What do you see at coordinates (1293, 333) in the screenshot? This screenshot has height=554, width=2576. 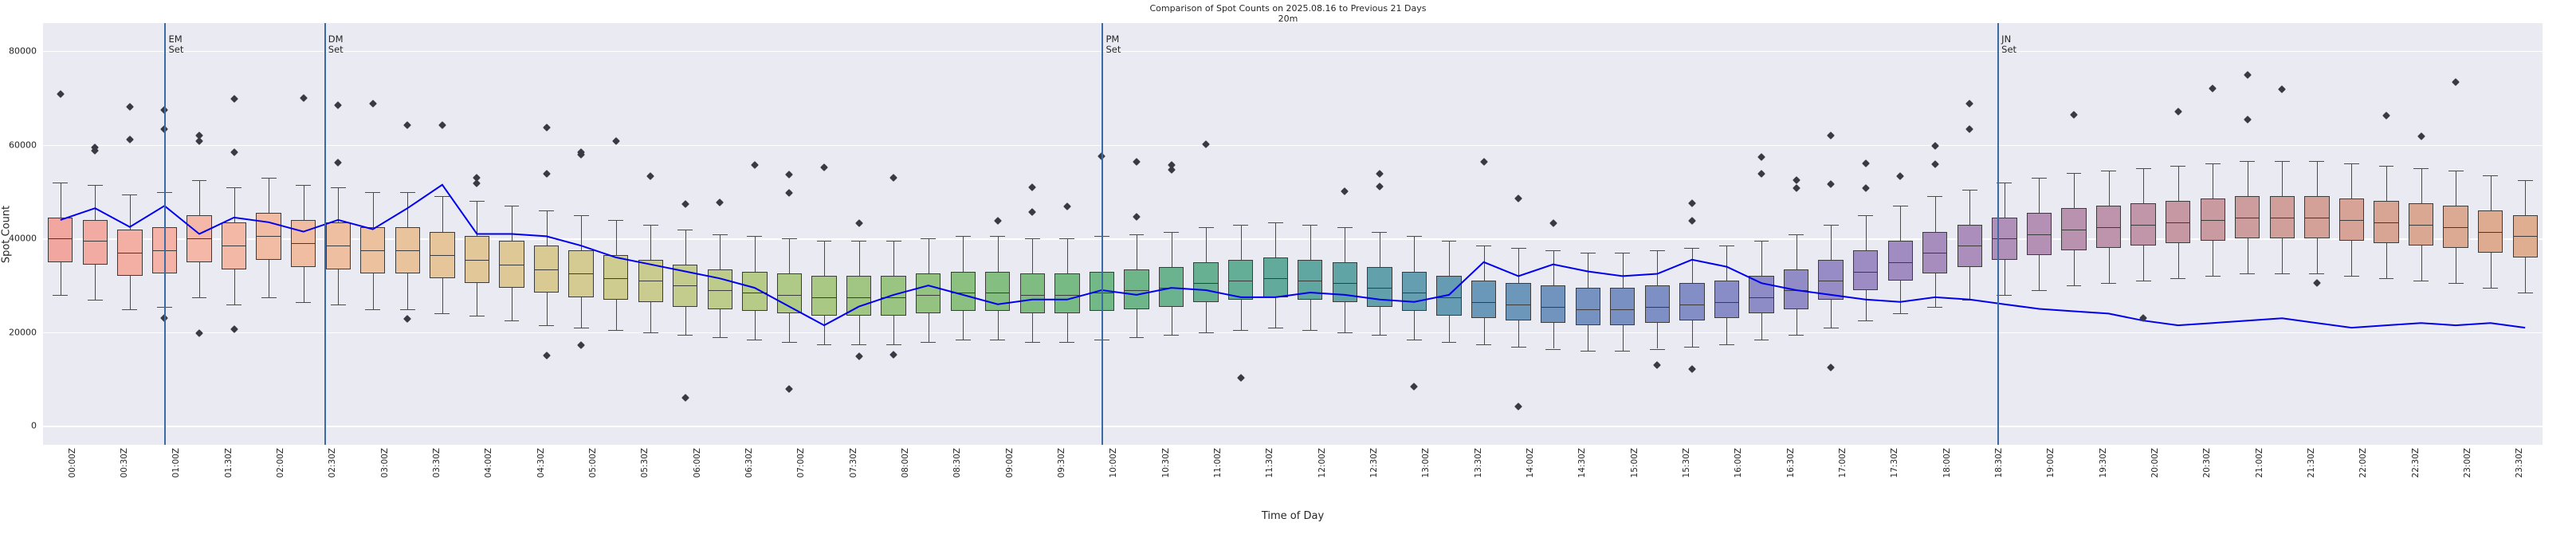 I see `gridline-y` at bounding box center [1293, 333].